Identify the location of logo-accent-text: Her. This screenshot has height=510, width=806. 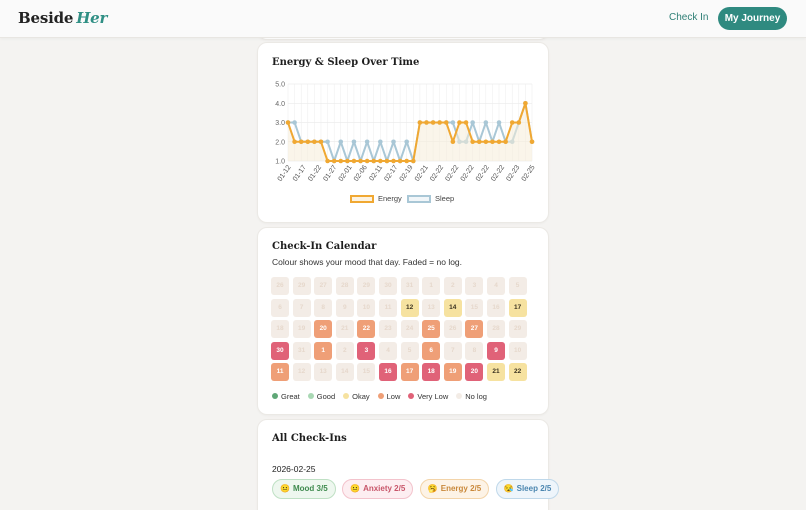
(92, 18).